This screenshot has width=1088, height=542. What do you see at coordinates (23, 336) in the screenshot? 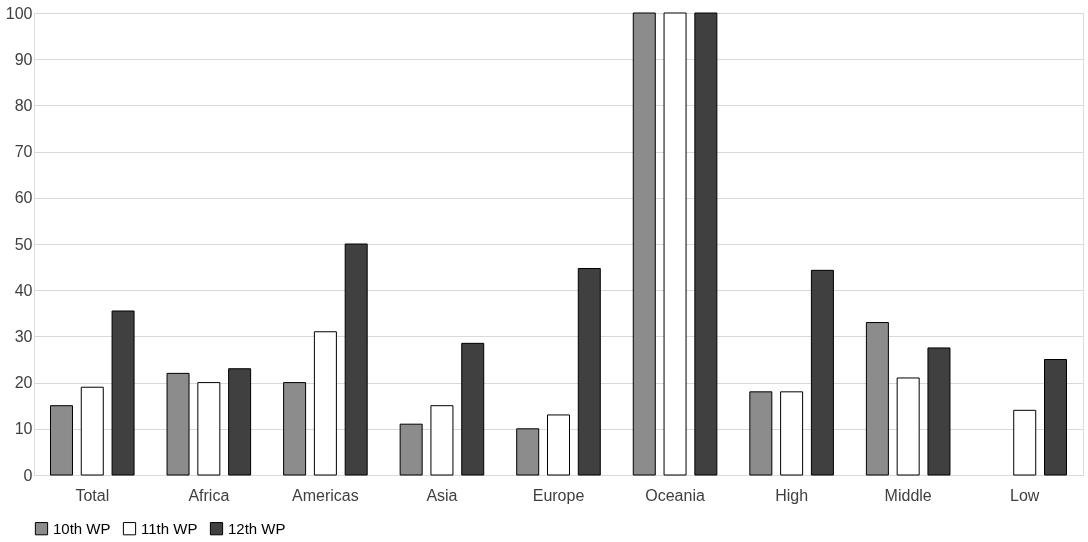
I see `y-tick-label: 30` at bounding box center [23, 336].